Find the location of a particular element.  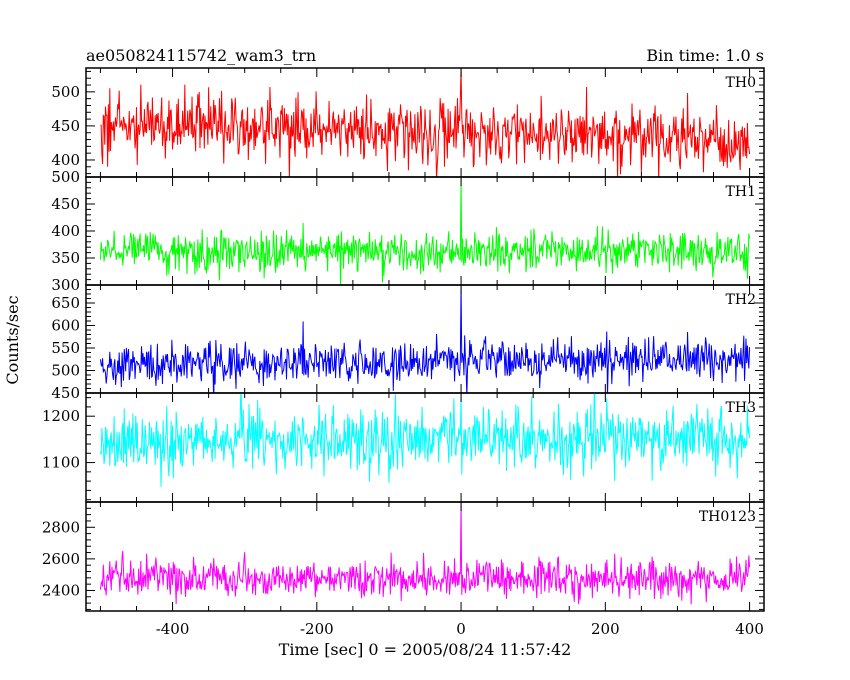

panel-th3: TH3 1100 1200 is located at coordinates (403, 447).